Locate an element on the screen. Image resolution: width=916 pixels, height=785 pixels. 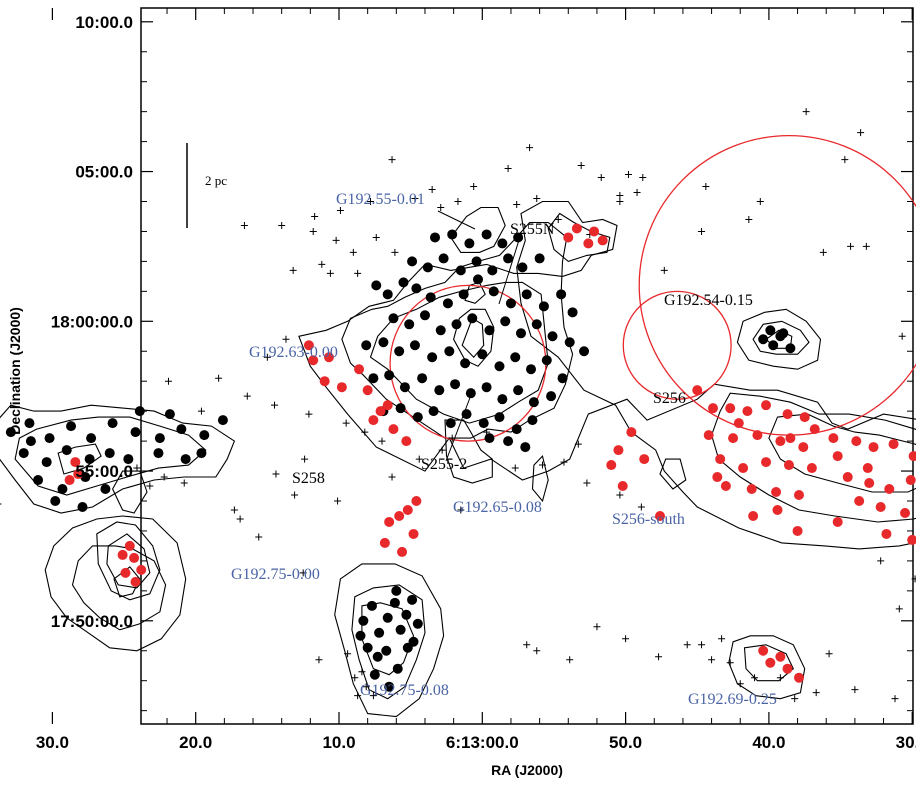
y-axis-title: Declination (J2000) is located at coordinates (15, 371).